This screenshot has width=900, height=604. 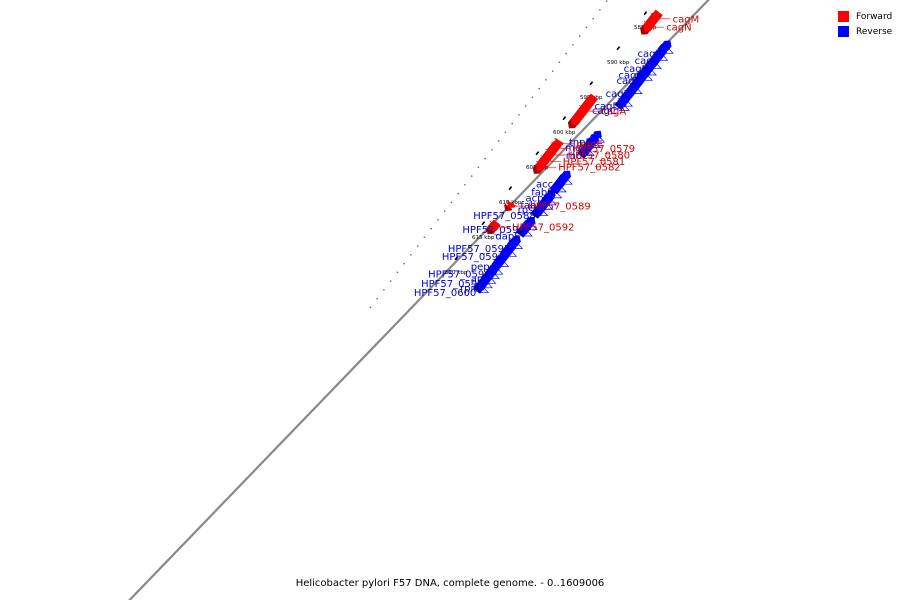 What do you see at coordinates (493, 230) in the screenshot?
I see `gene-label-hpf57_0590: HPF57_0590` at bounding box center [493, 230].